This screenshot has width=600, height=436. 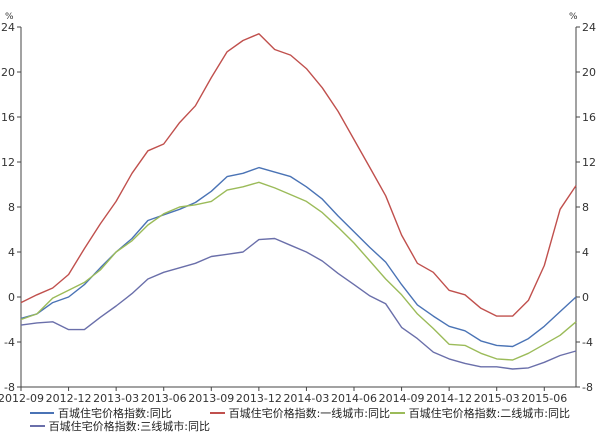 I want to click on y-tick-label-right: -8, so click(x=587, y=387).